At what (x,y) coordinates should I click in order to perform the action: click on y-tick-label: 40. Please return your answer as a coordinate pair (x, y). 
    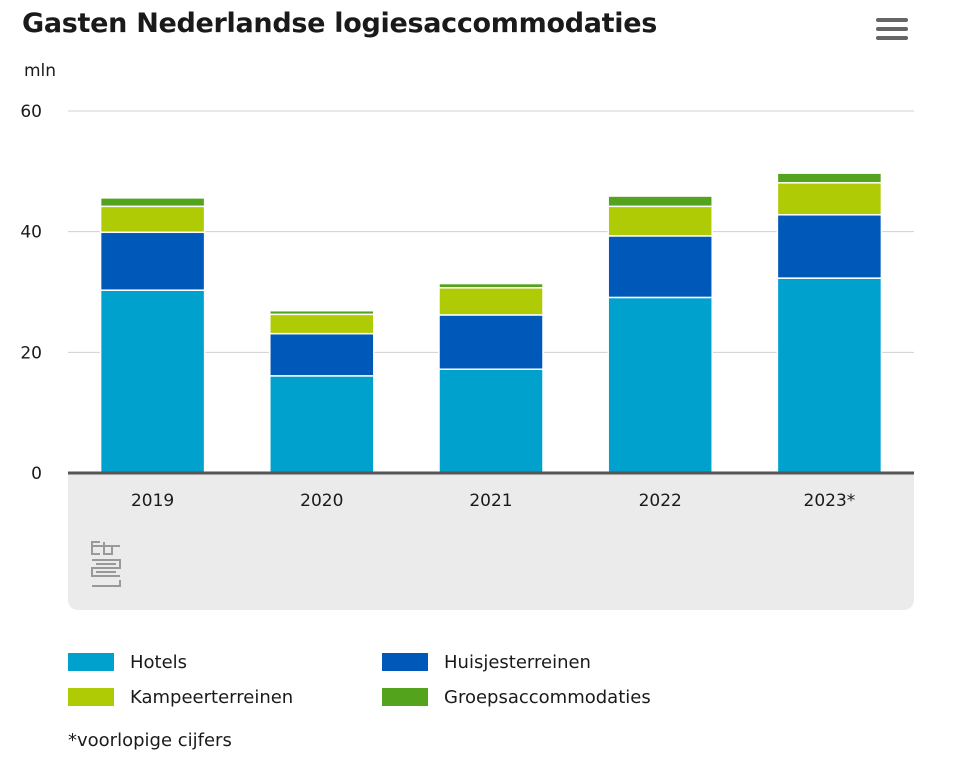
    Looking at the image, I should click on (31, 233).